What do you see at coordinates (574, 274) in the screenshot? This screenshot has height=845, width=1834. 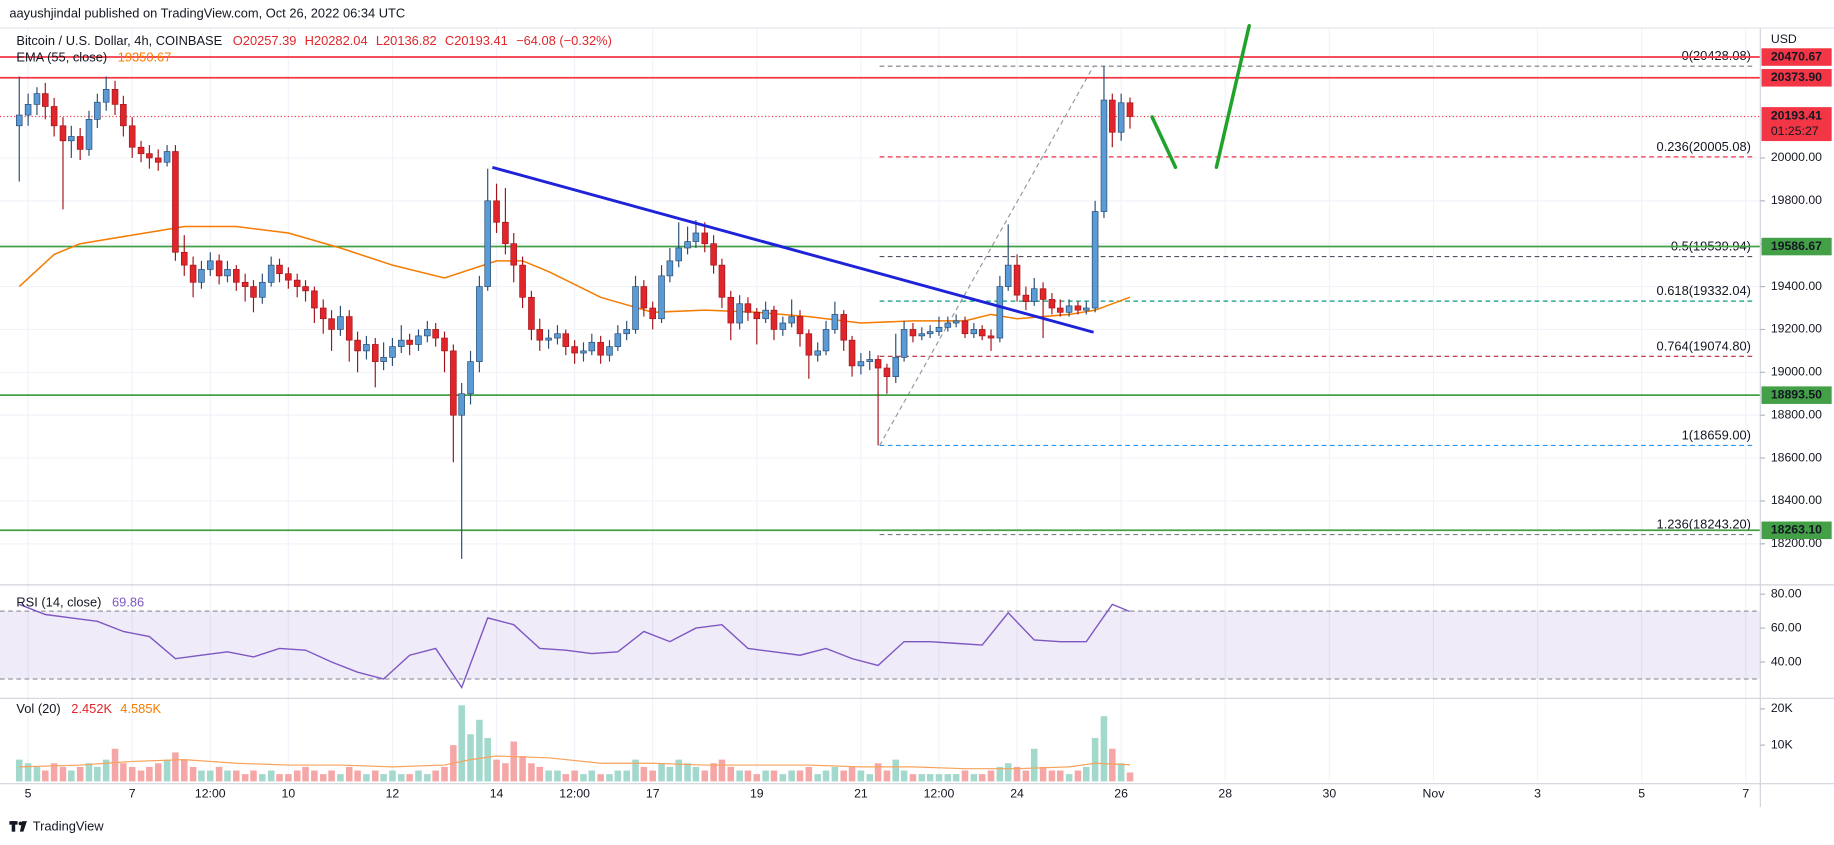 I see `ema-line` at bounding box center [574, 274].